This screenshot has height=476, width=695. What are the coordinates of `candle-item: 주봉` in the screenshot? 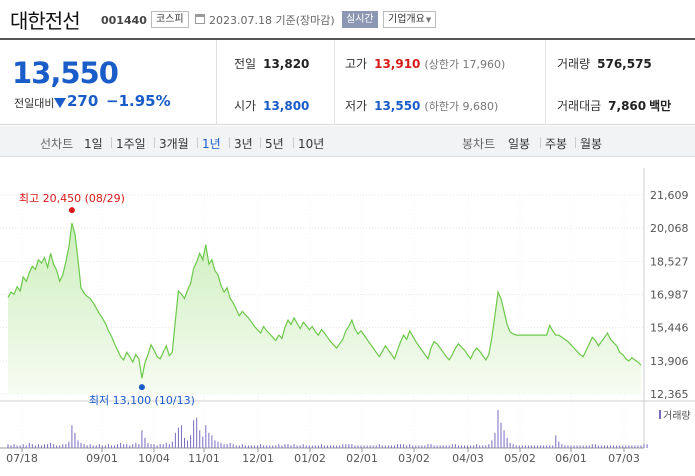 It's located at (556, 144).